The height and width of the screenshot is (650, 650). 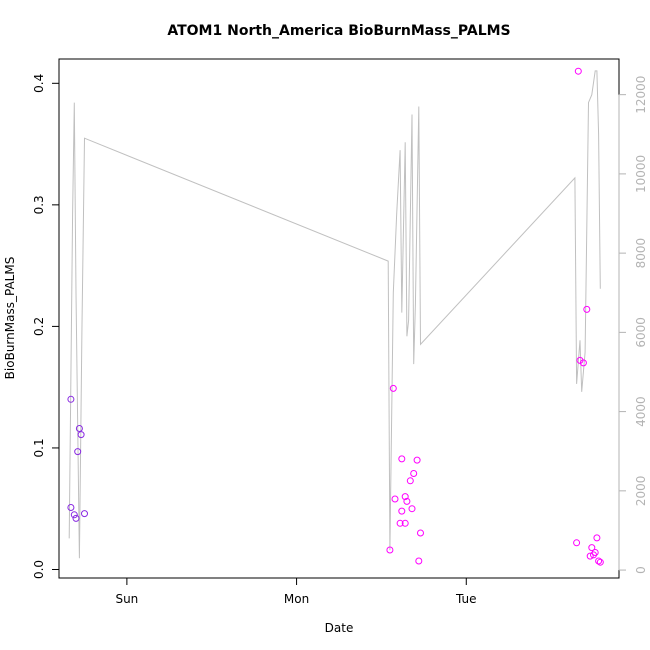 What do you see at coordinates (338, 31) in the screenshot?
I see `chart-title: ATOM1 North_America BioBurnMass_PALMS` at bounding box center [338, 31].